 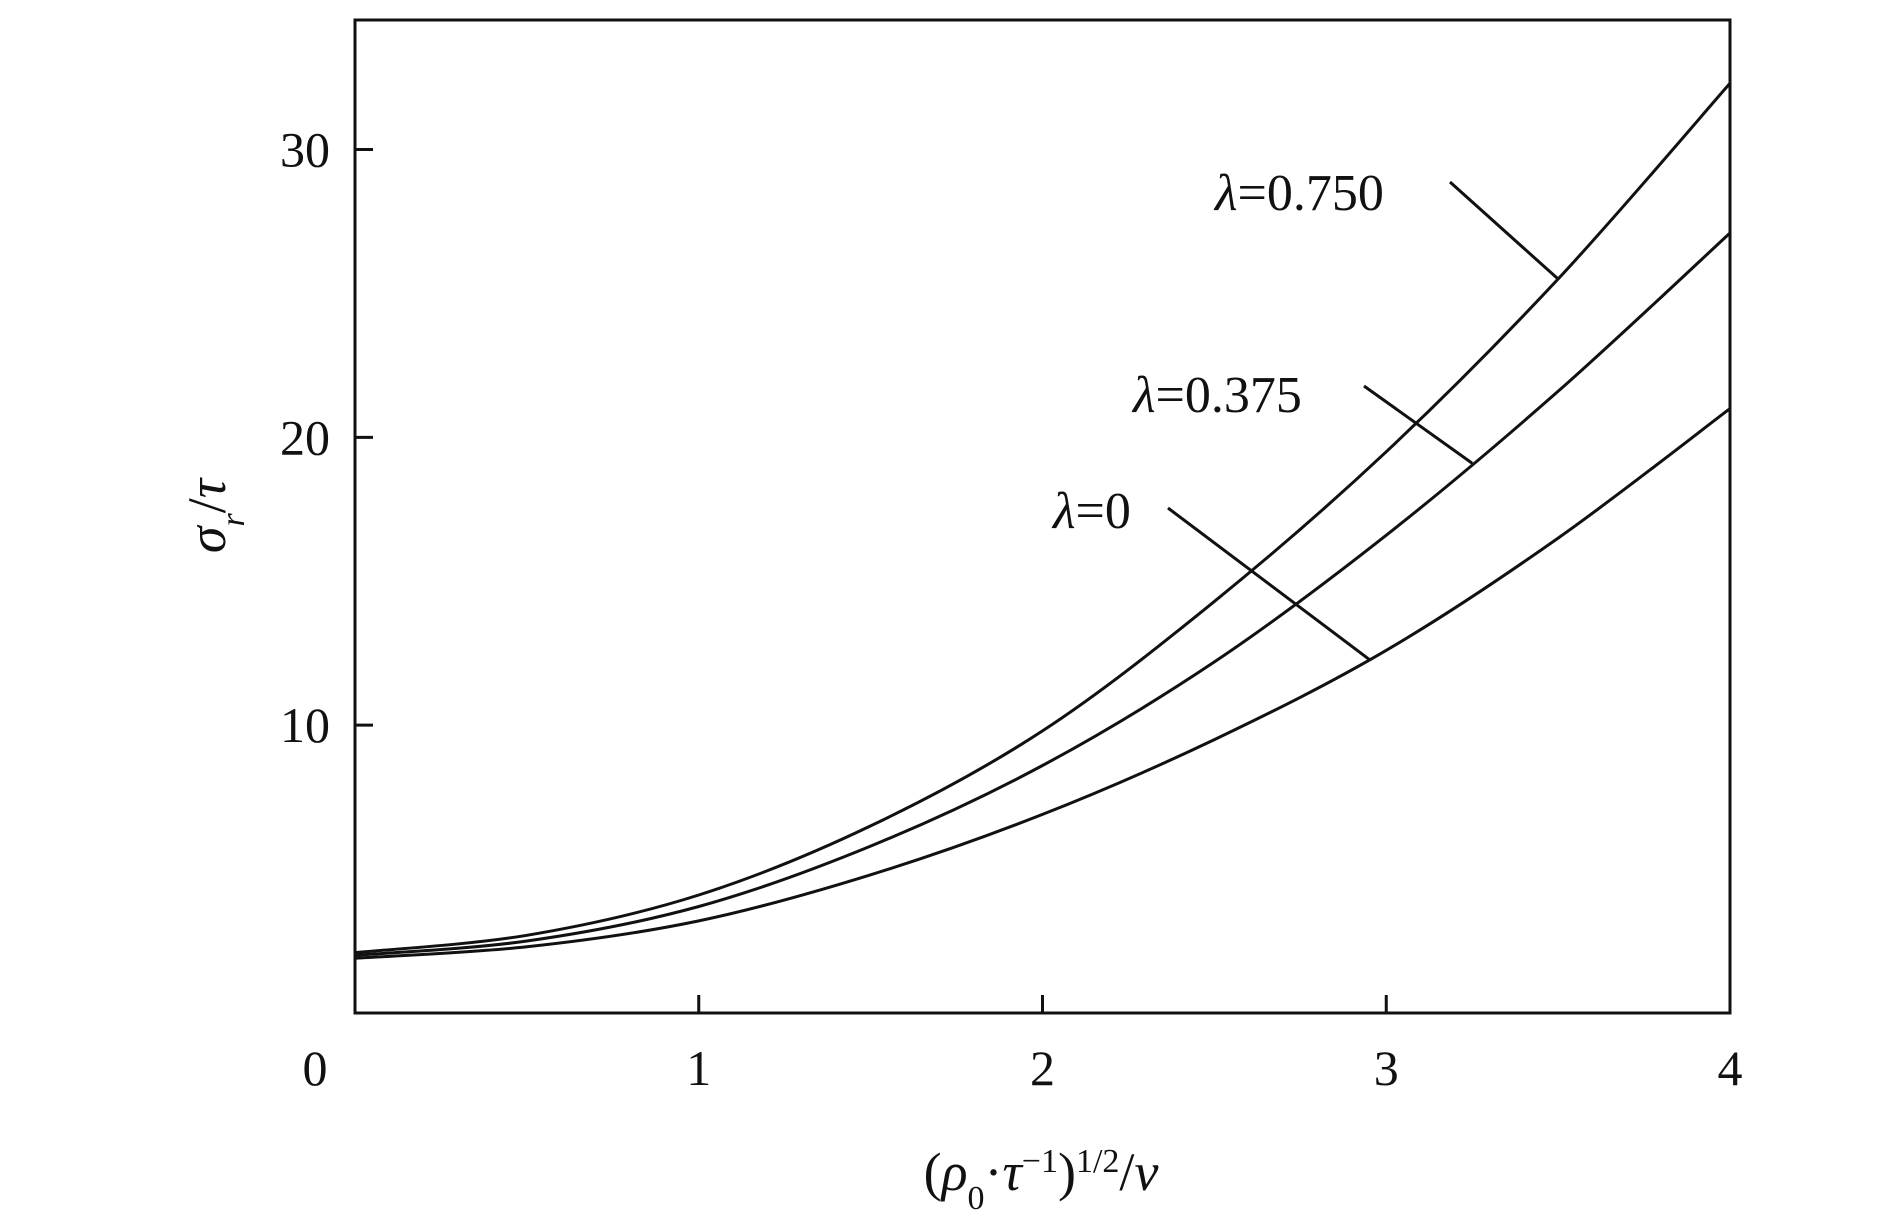 What do you see at coordinates (1042, 1068) in the screenshot?
I see `x-tick-label: 2` at bounding box center [1042, 1068].